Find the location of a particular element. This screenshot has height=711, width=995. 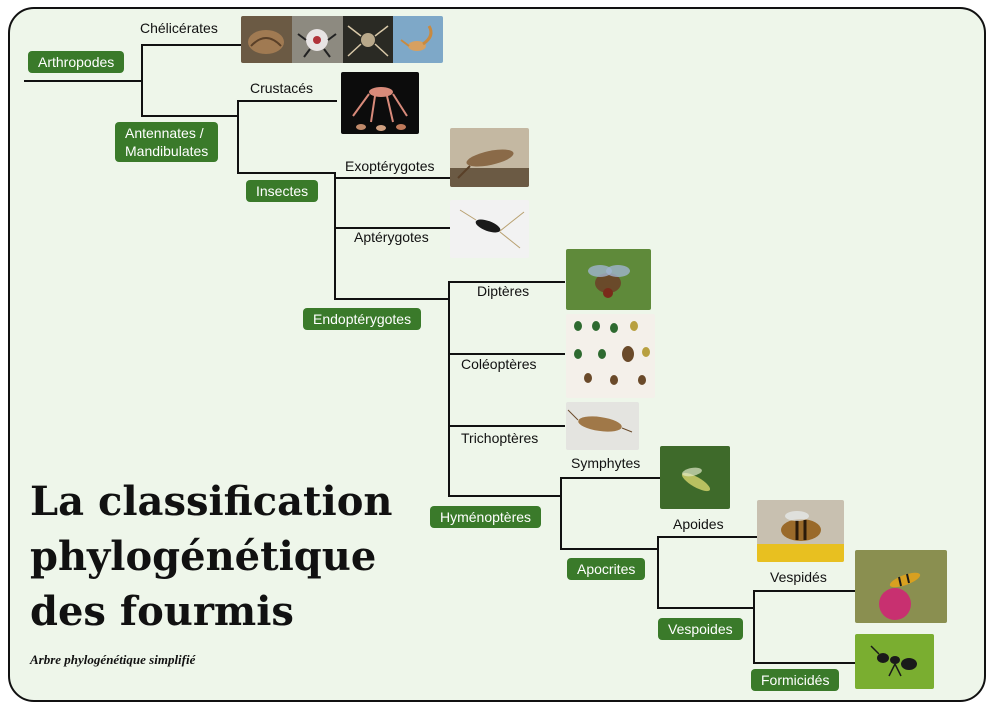

scorpion-image is located at coordinates (418, 39).